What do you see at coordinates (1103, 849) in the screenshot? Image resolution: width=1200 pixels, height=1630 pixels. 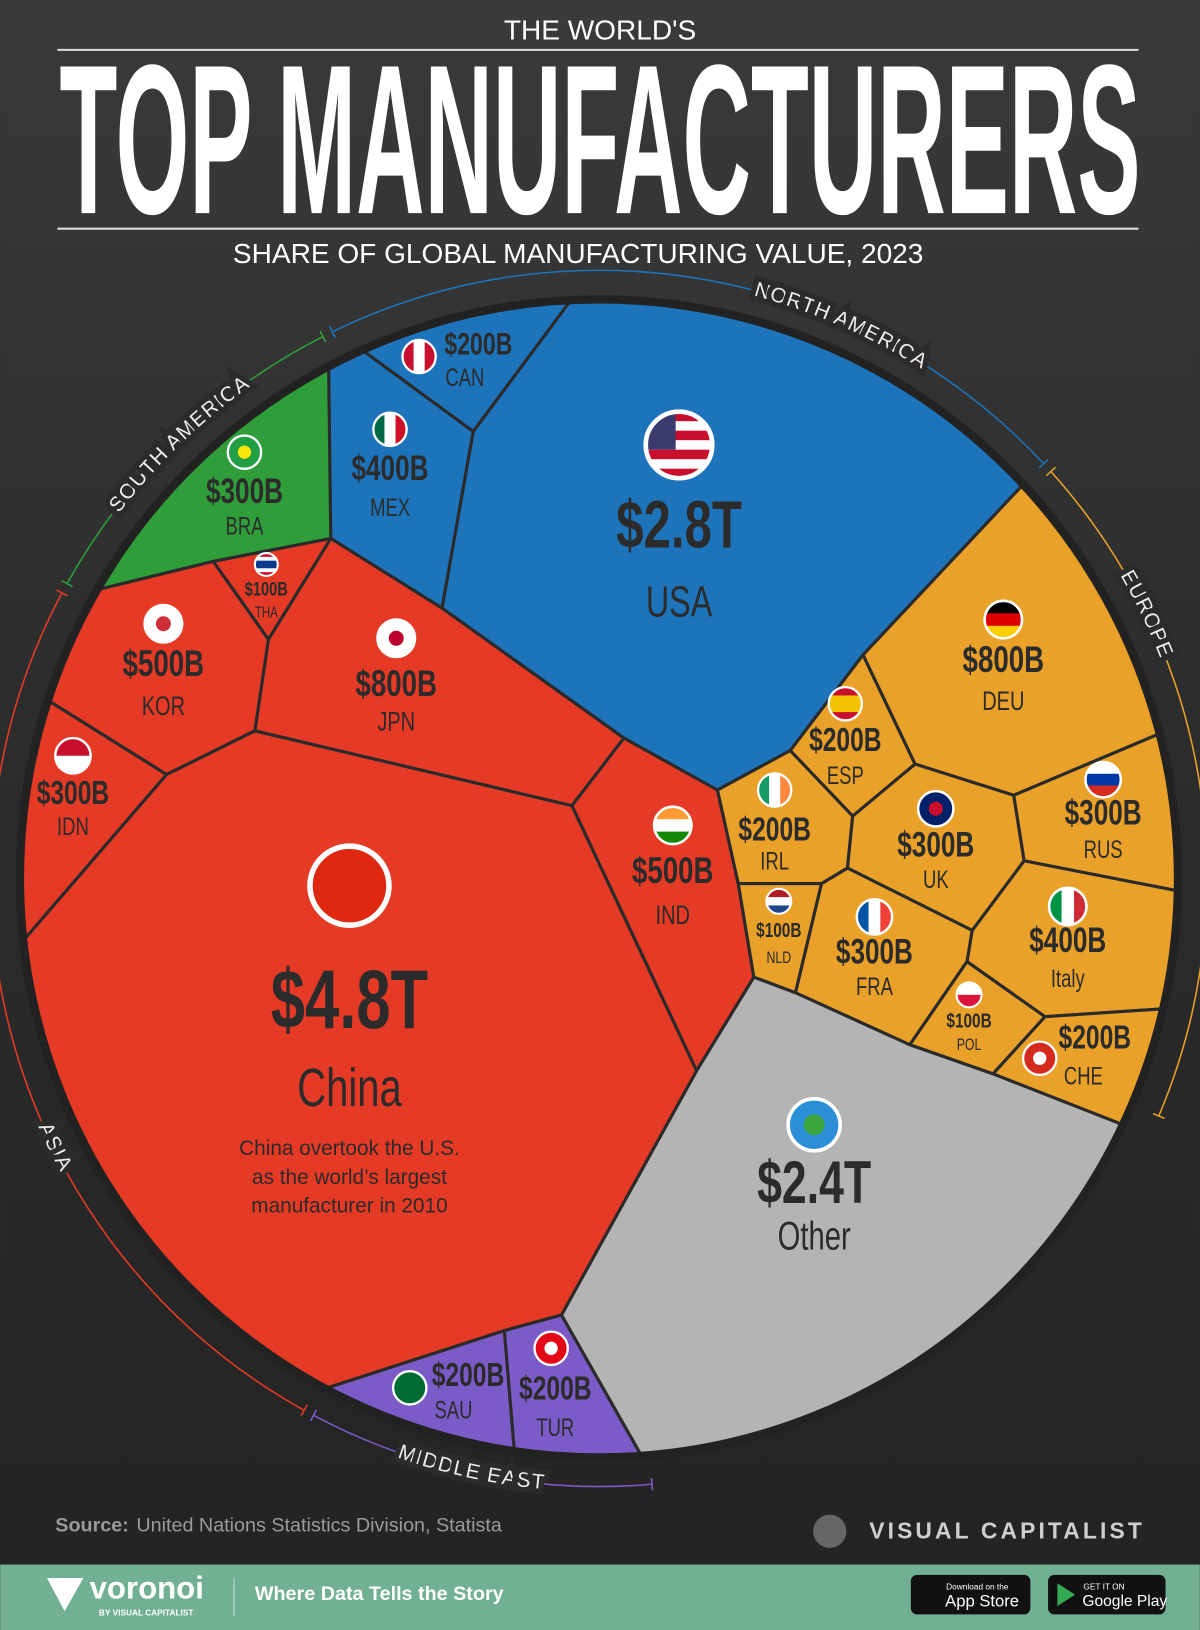 I see `category-label: RUS` at bounding box center [1103, 849].